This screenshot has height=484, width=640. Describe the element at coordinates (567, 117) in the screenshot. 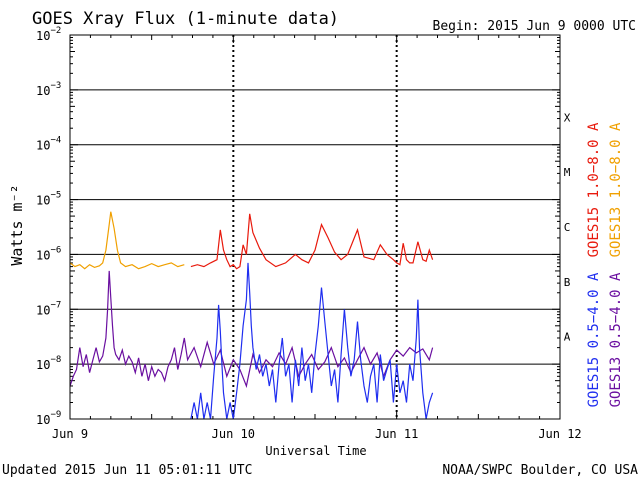

I see `flare-class-label: X` at that location.